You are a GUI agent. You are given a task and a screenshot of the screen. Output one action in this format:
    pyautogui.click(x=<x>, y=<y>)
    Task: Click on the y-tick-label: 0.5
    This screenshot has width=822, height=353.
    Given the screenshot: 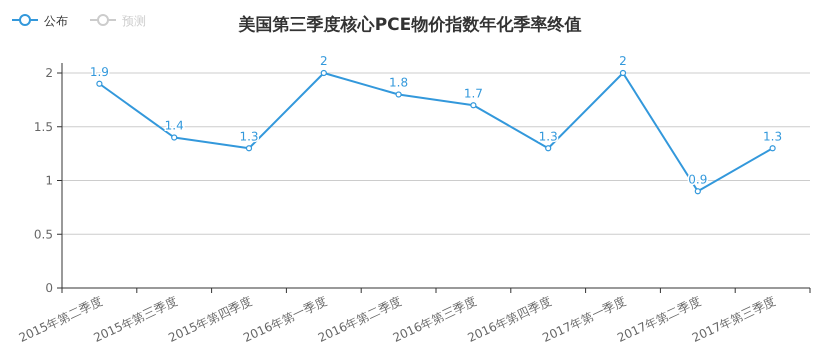 What is the action you would take?
    pyautogui.click(x=43, y=234)
    